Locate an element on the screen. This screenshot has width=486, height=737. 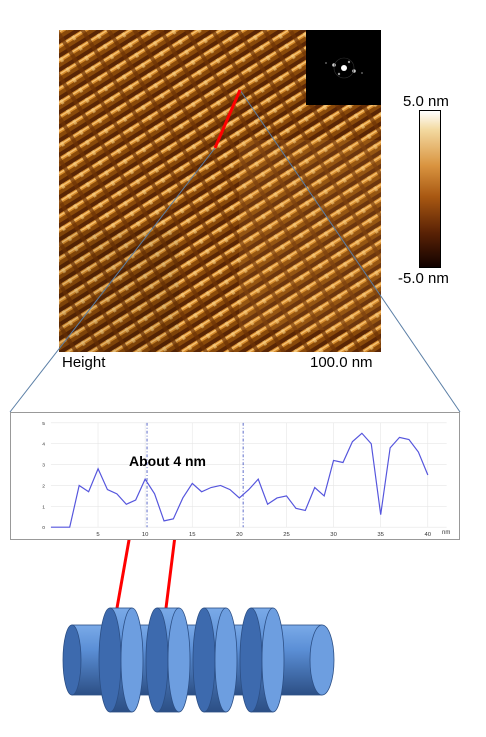
x-axis-unit: nm is located at coordinates (446, 533).